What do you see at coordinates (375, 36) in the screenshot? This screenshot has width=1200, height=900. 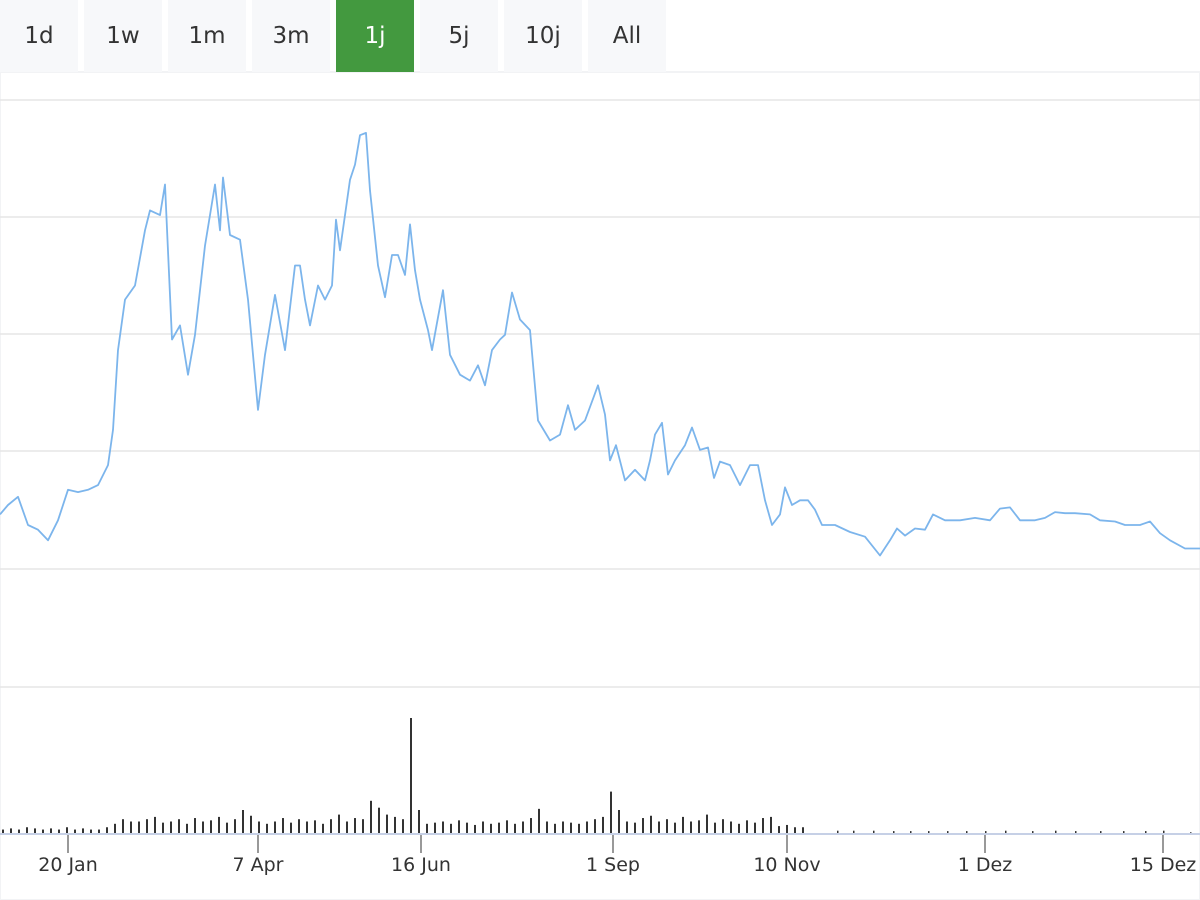 I see `range-button-1j: 1j` at bounding box center [375, 36].